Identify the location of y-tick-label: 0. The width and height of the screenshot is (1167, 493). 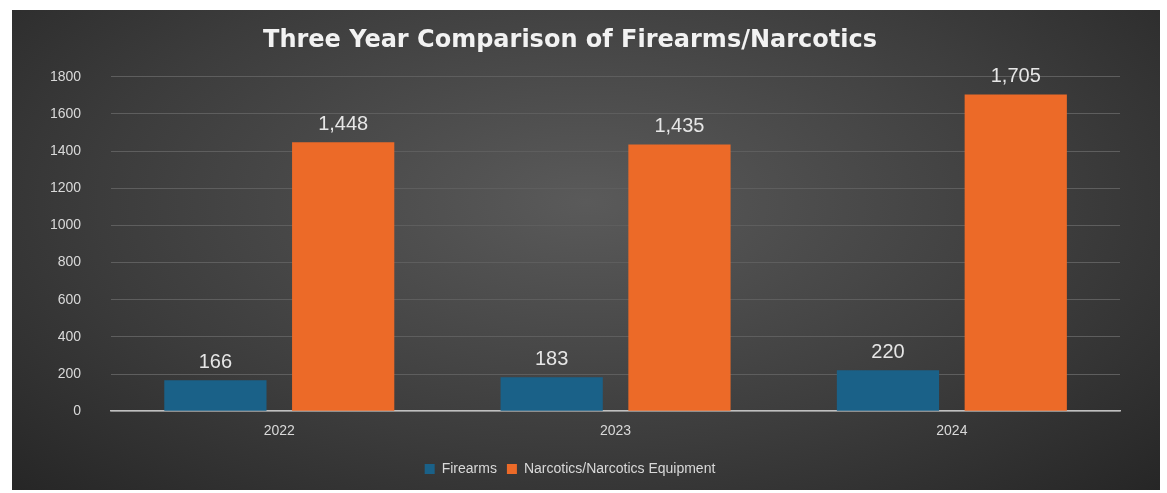
(77, 410).